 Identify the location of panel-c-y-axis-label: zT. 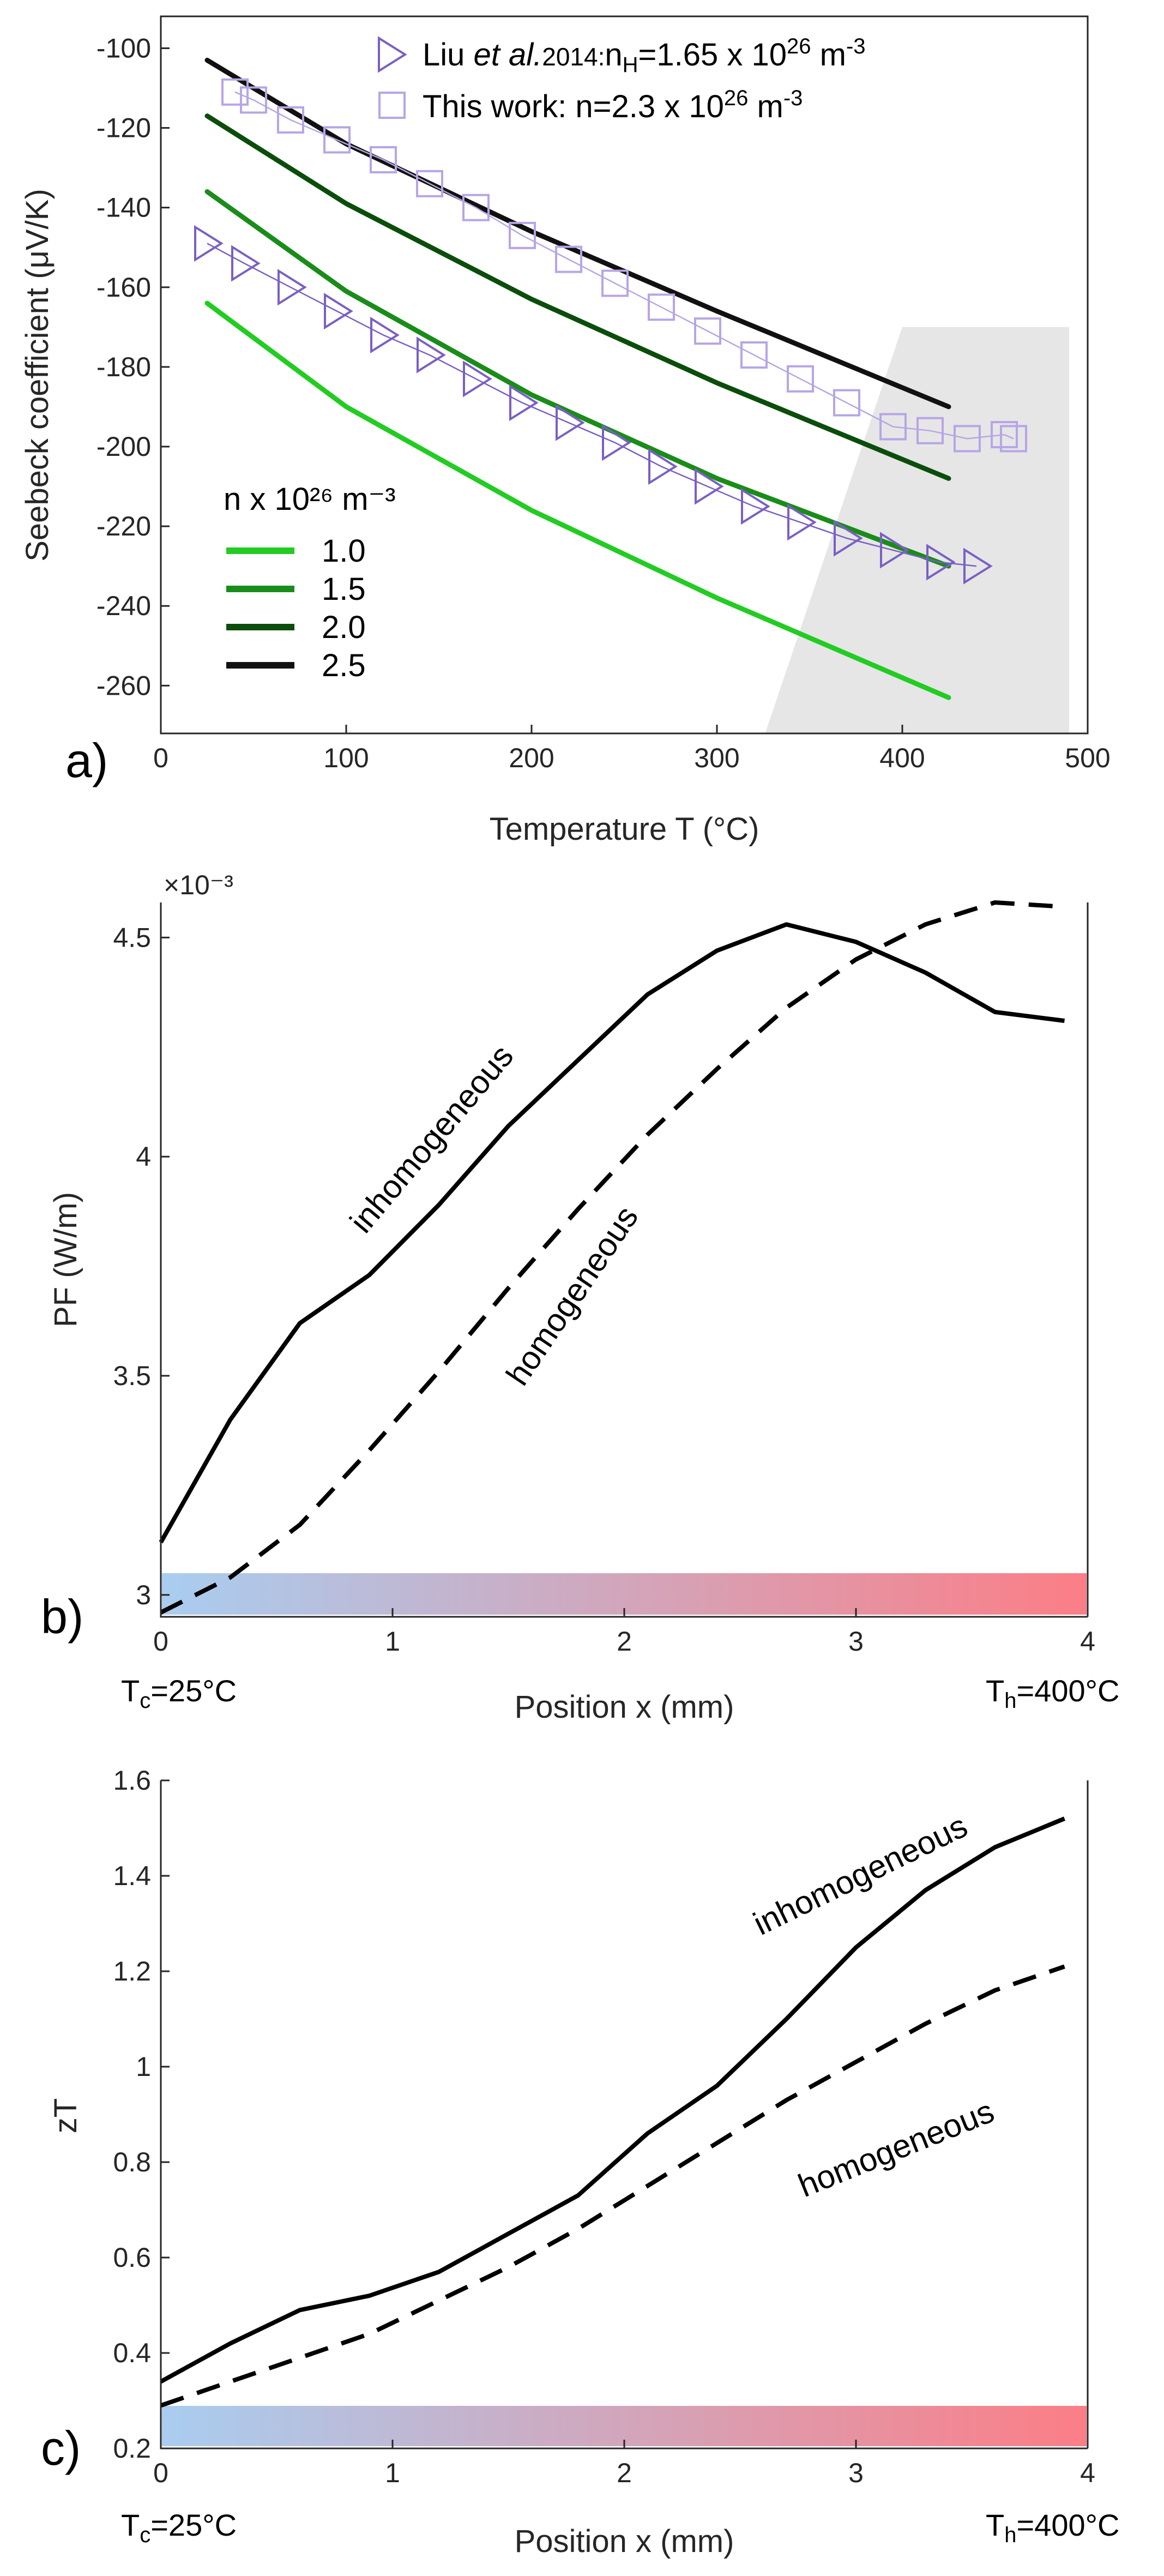
(65, 2115).